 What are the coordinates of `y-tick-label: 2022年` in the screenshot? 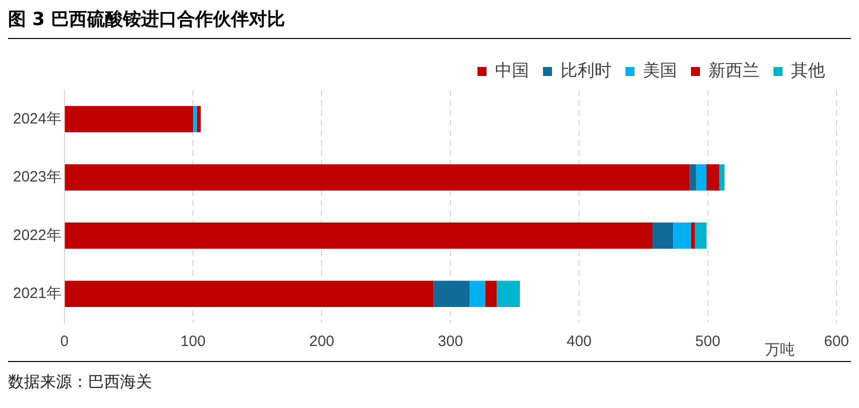 It's located at (37, 235).